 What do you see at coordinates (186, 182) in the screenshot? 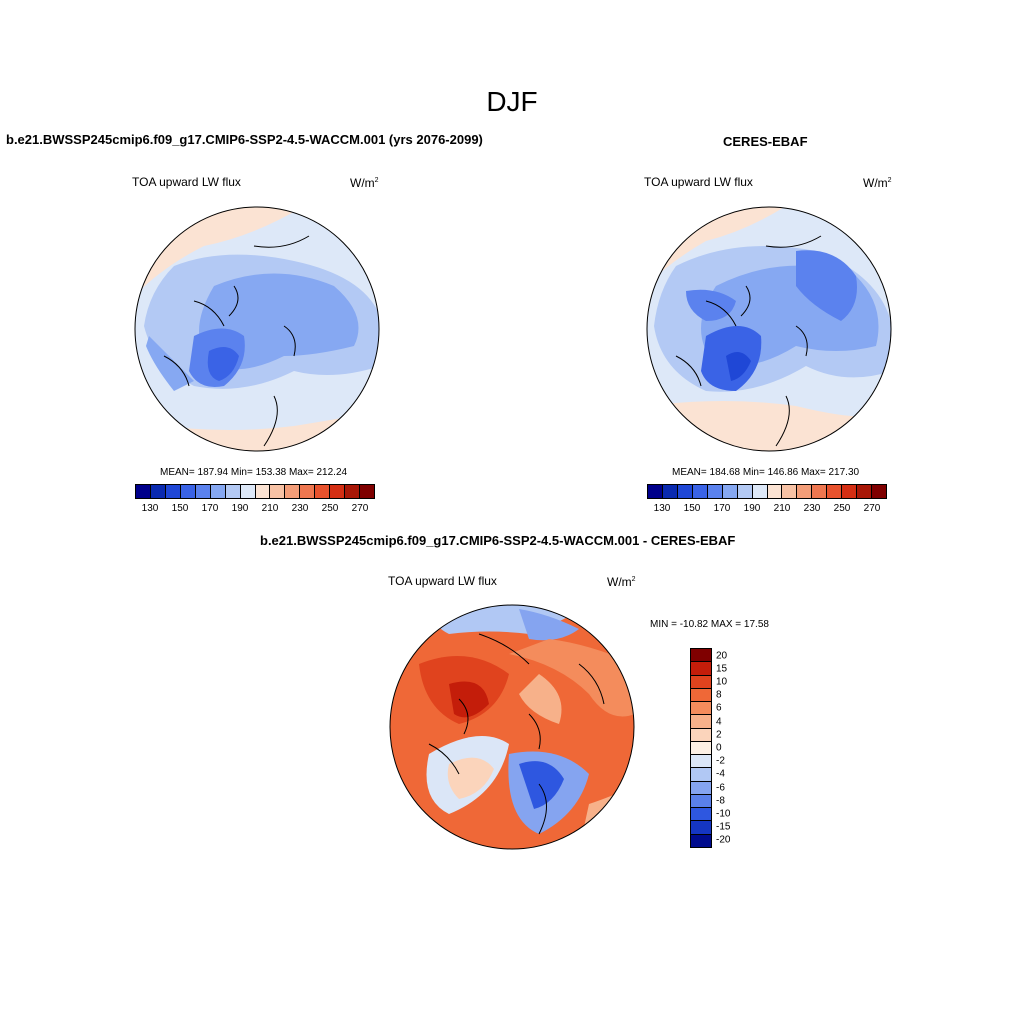
I see `model-variable-label: TOA upward LW flux` at bounding box center [186, 182].